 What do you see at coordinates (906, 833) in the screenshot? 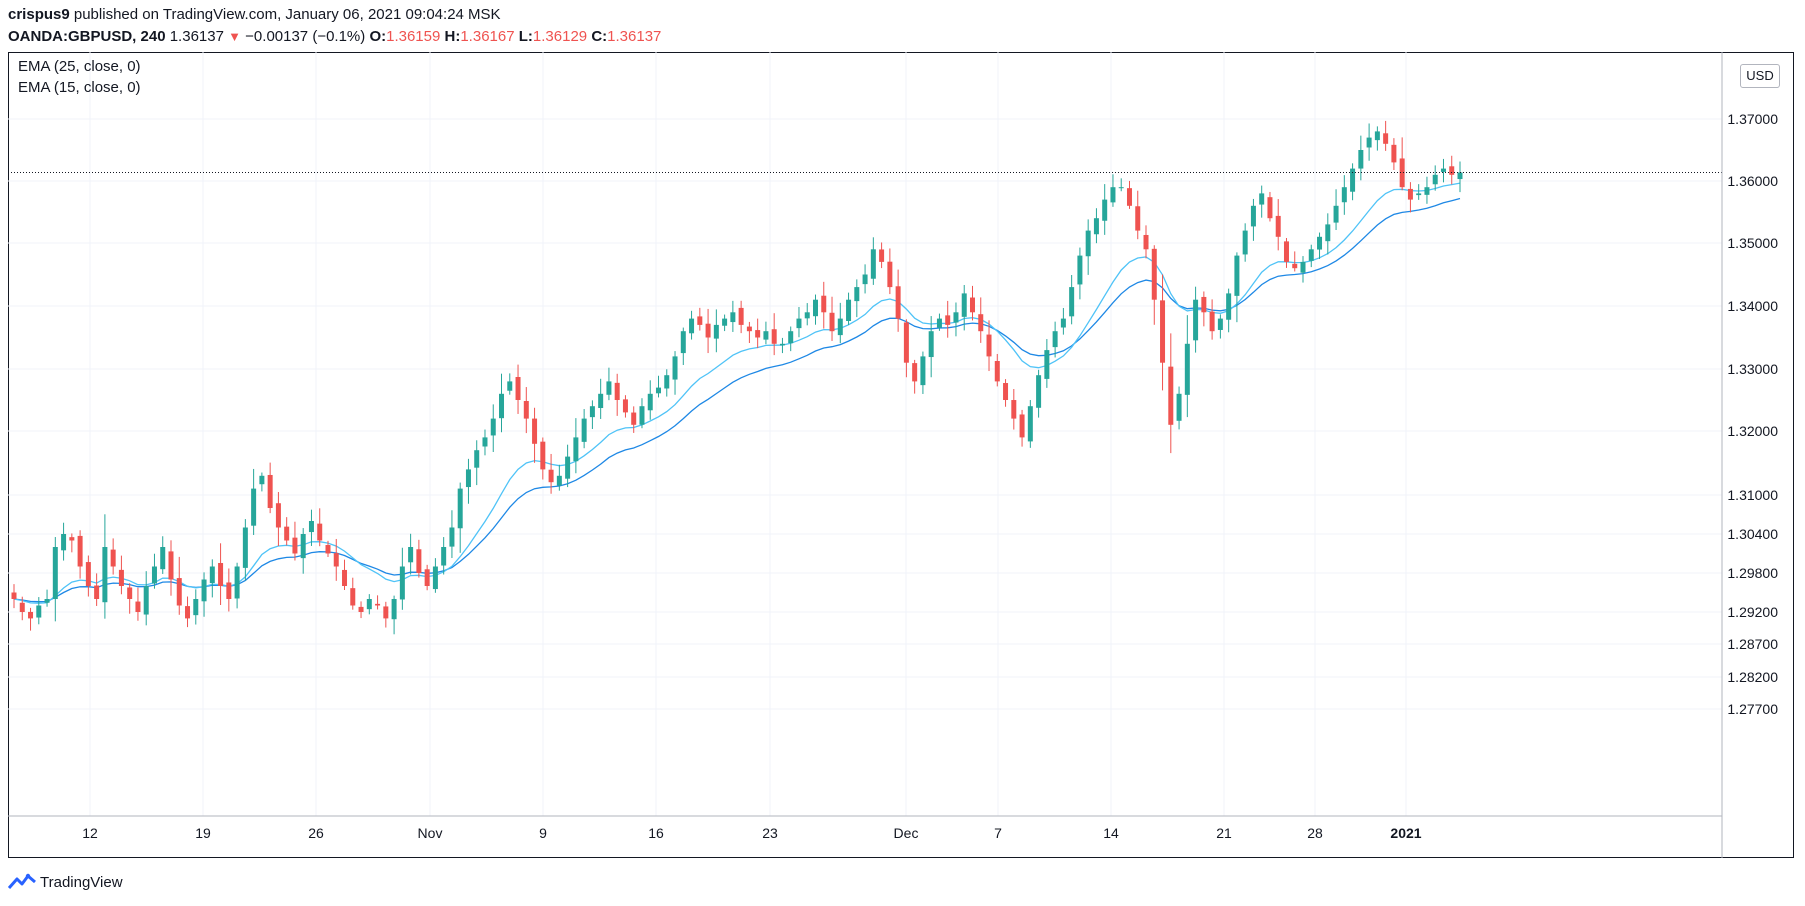
I see `x-tick-label: Dec` at bounding box center [906, 833].